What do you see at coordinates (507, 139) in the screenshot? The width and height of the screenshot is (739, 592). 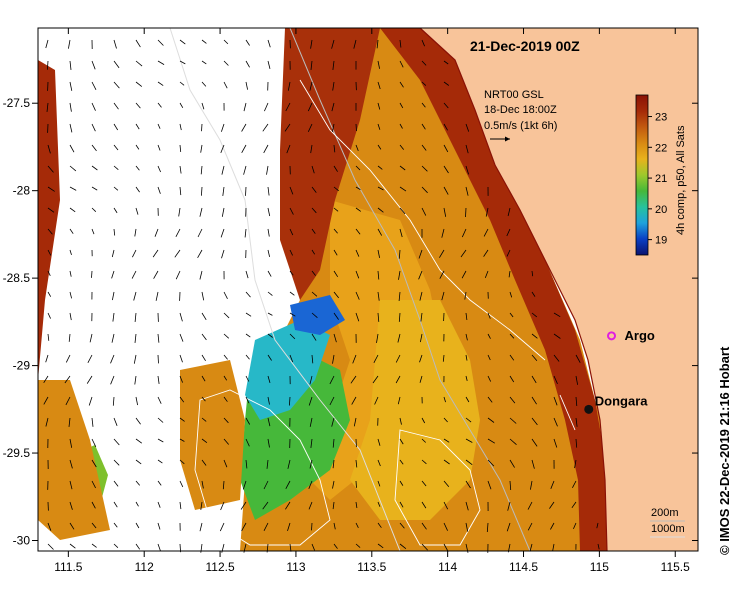 I see `current-legend-arrowhead` at bounding box center [507, 139].